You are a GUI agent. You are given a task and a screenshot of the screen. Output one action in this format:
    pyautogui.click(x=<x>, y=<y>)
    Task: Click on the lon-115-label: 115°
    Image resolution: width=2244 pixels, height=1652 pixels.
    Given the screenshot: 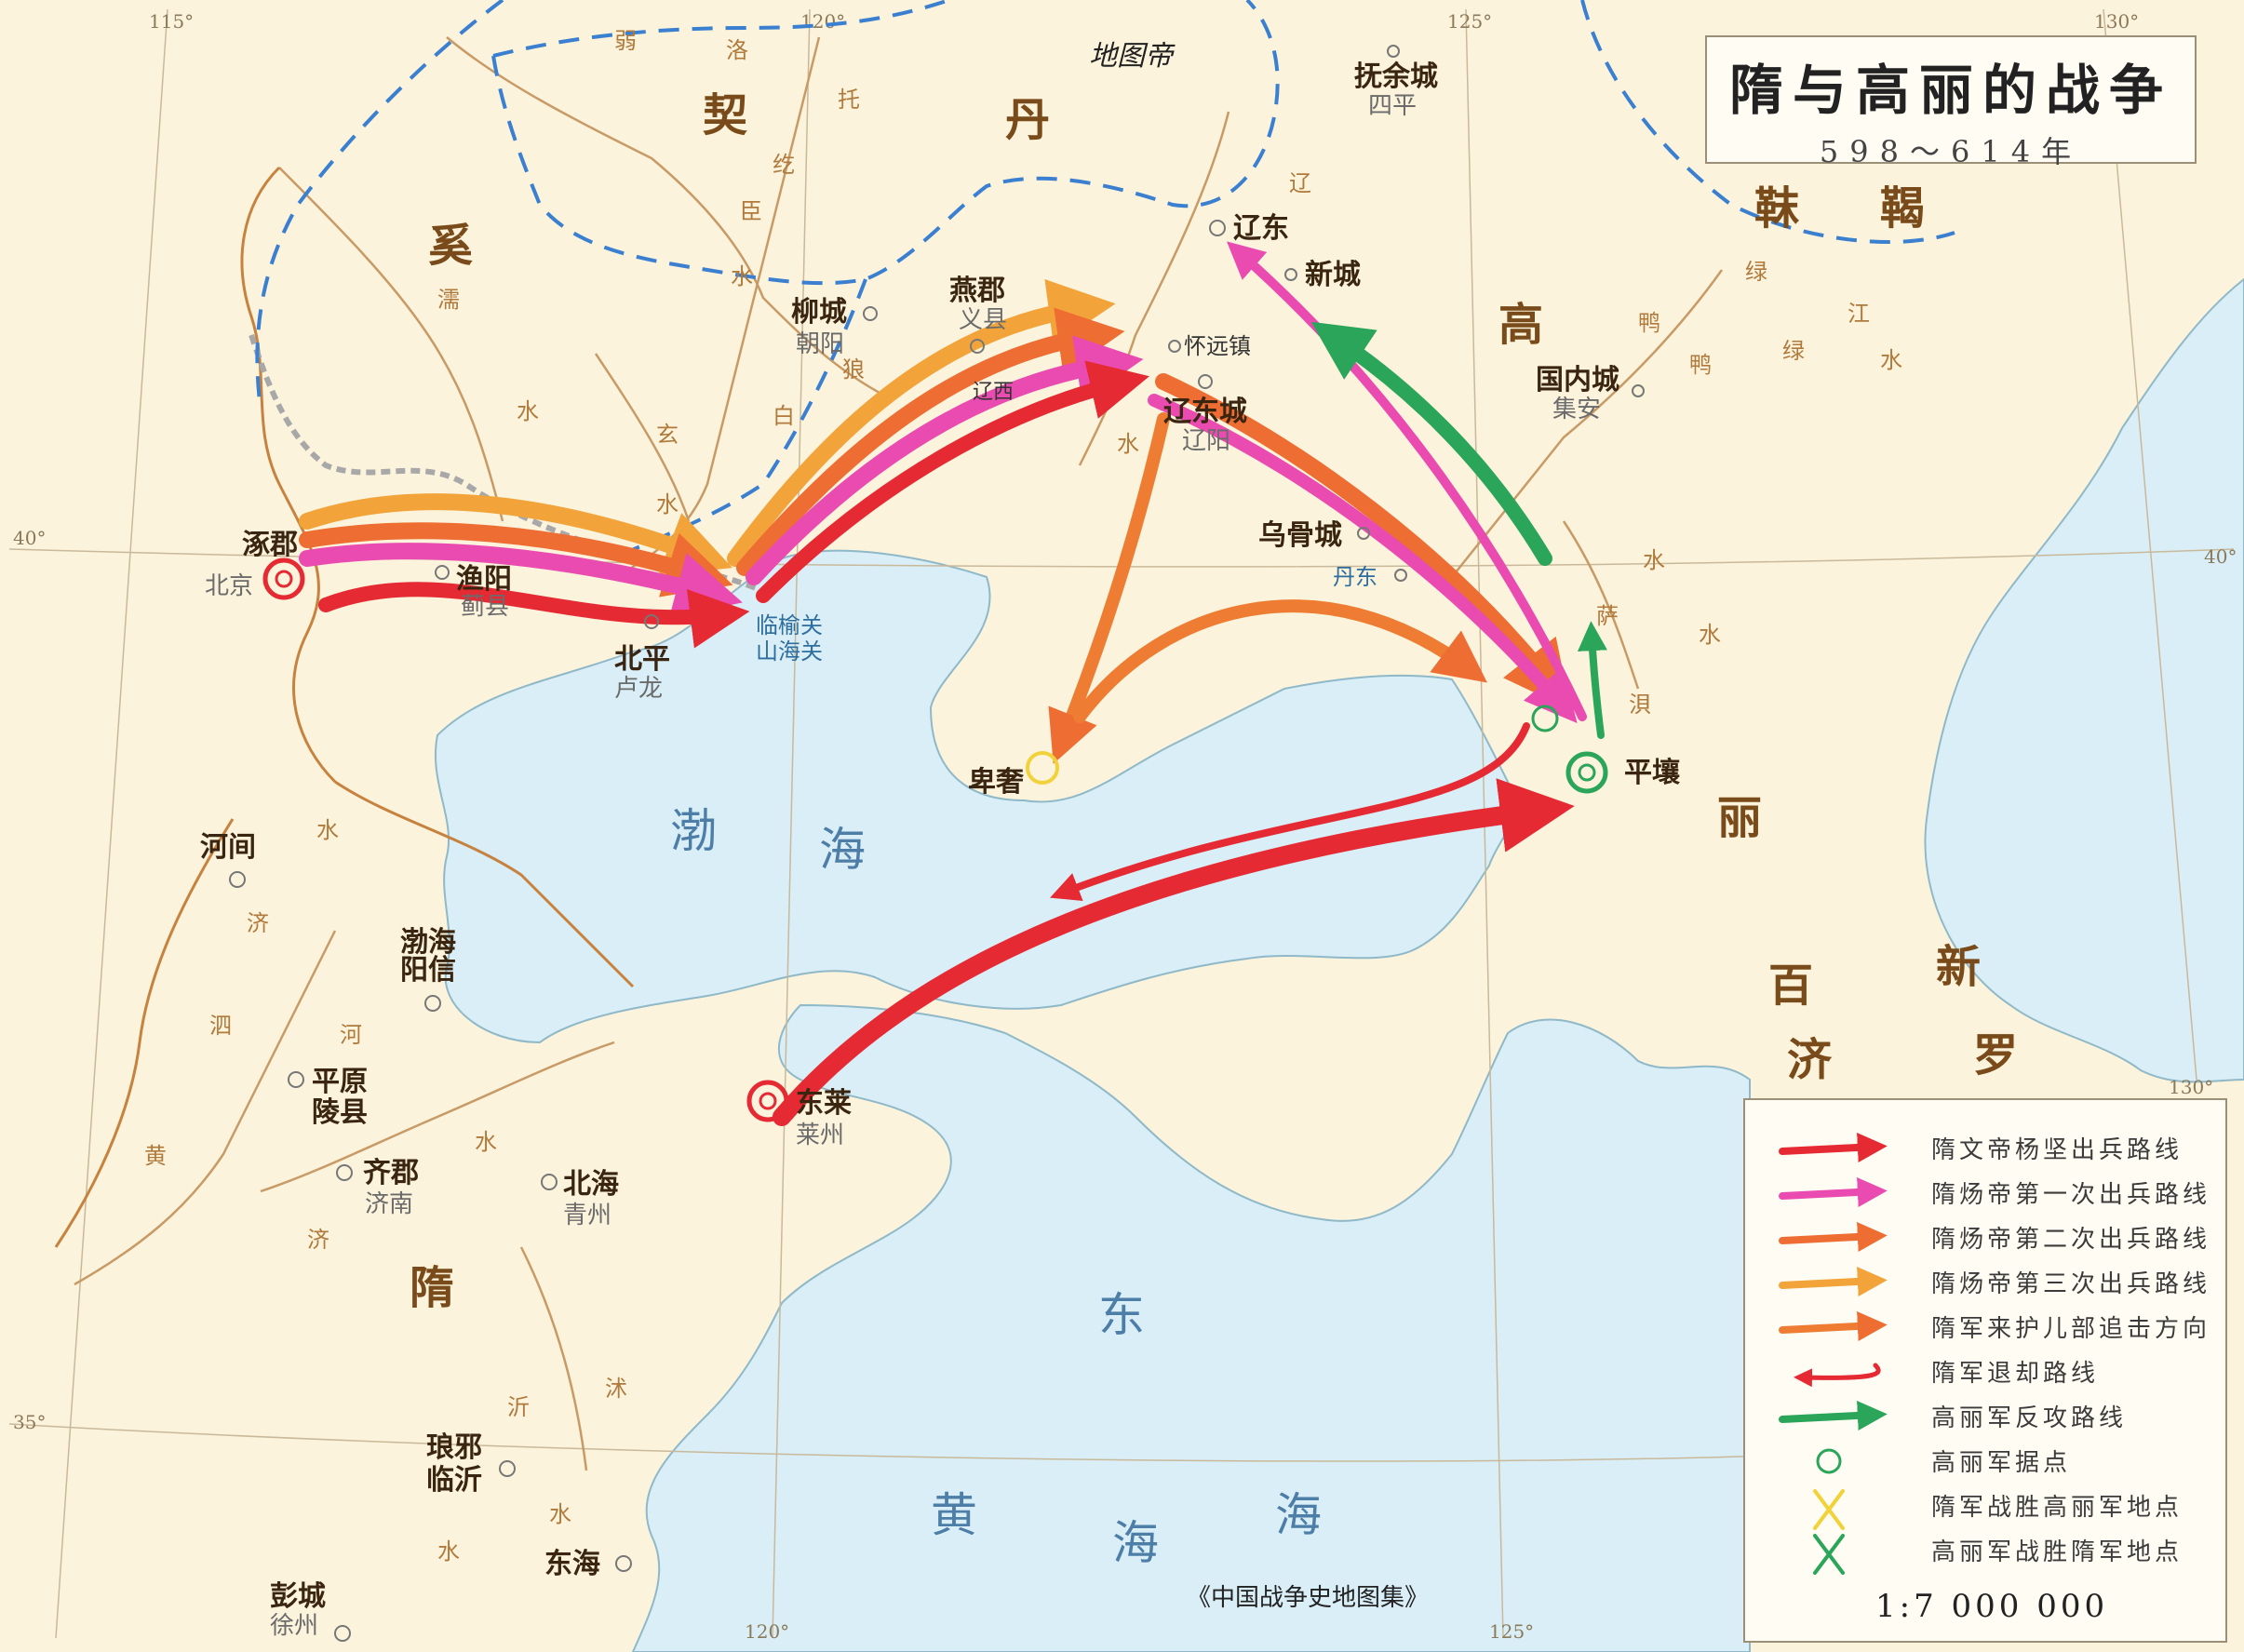 What is the action you would take?
    pyautogui.click(x=171, y=22)
    